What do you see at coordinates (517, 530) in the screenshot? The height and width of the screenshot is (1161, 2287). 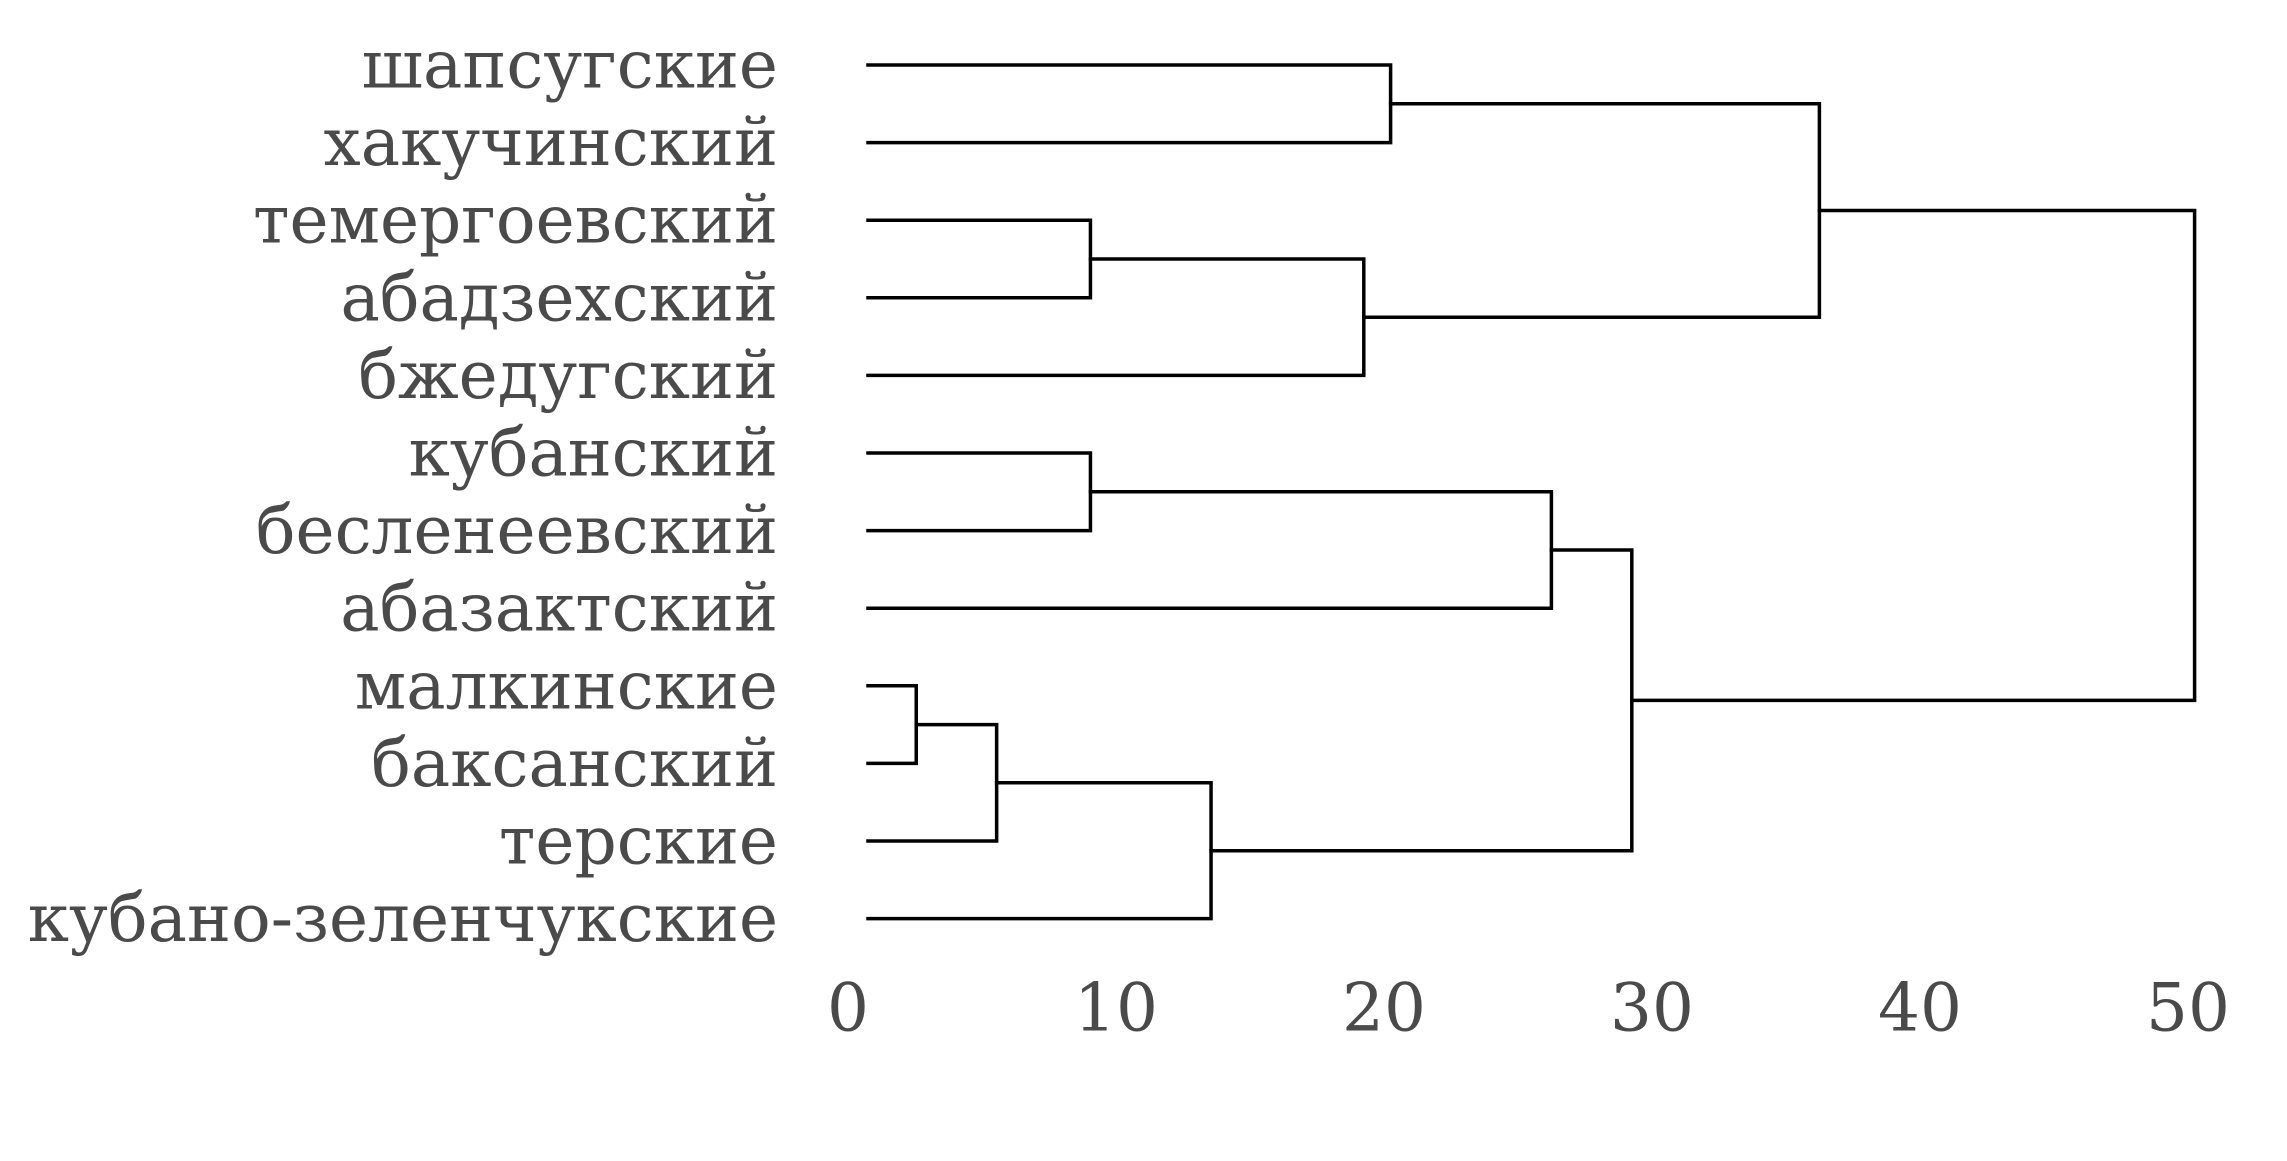 I see `leaf-label: бесленеевский` at bounding box center [517, 530].